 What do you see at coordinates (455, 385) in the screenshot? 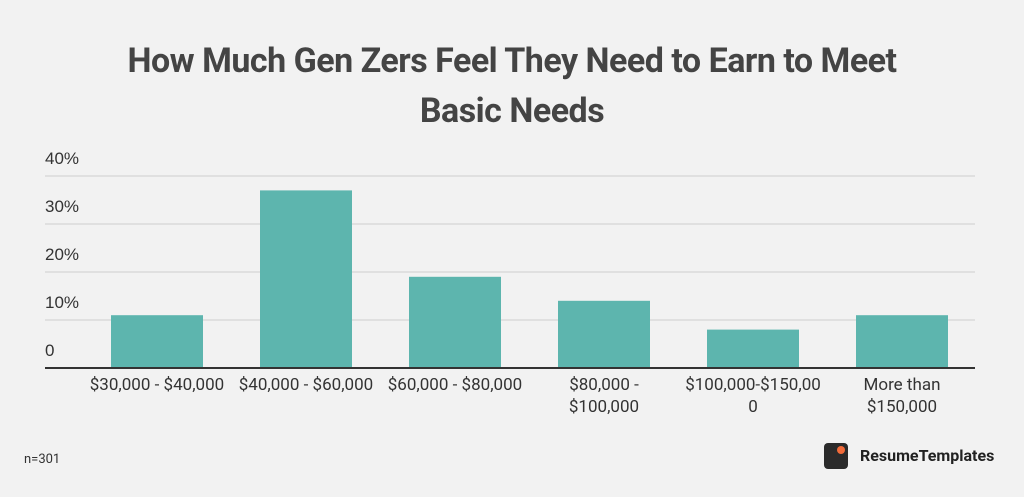
I see `x-tick-label: $60,000 - $80,000` at bounding box center [455, 385].